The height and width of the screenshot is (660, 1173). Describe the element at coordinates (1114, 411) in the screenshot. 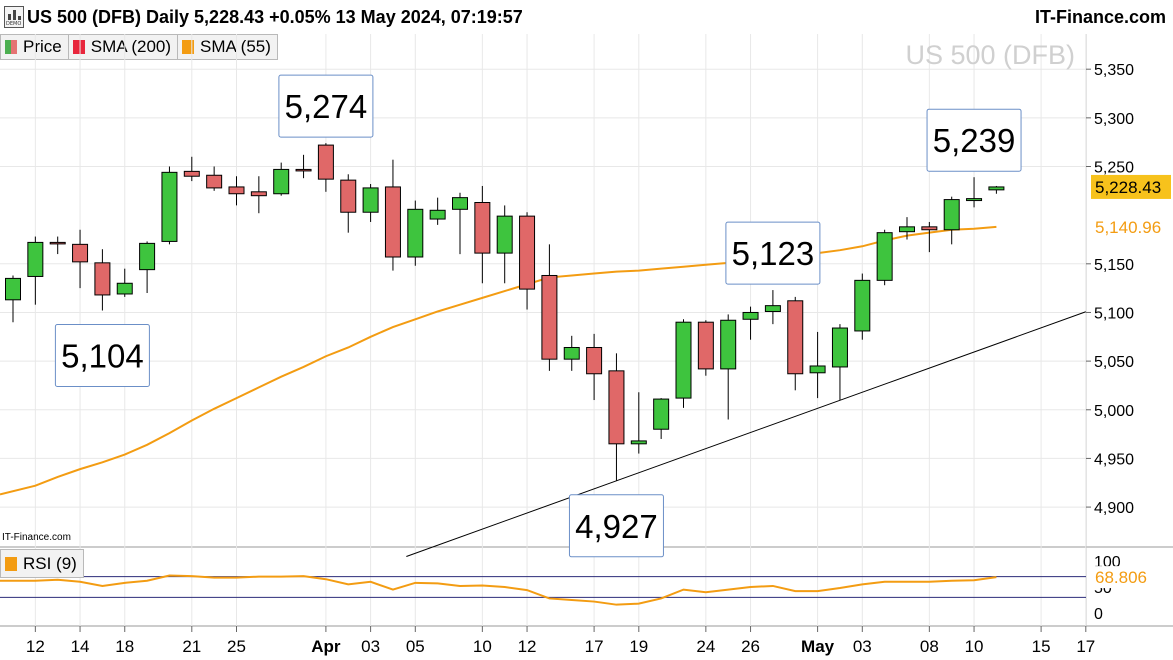

I see `y-tick-label: 5,000` at that location.